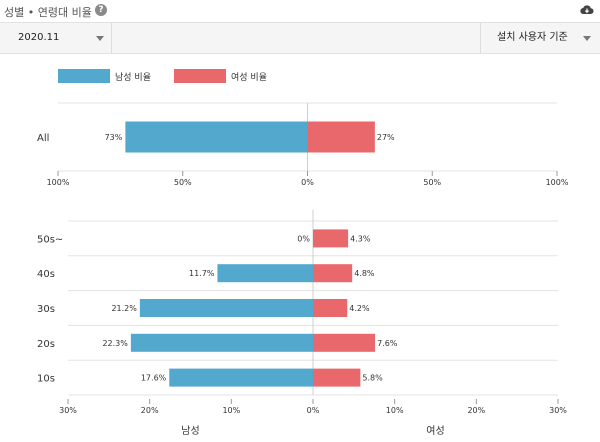 The image size is (600, 442). What do you see at coordinates (84, 76) in the screenshot?
I see `legend-swatch-male` at bounding box center [84, 76].